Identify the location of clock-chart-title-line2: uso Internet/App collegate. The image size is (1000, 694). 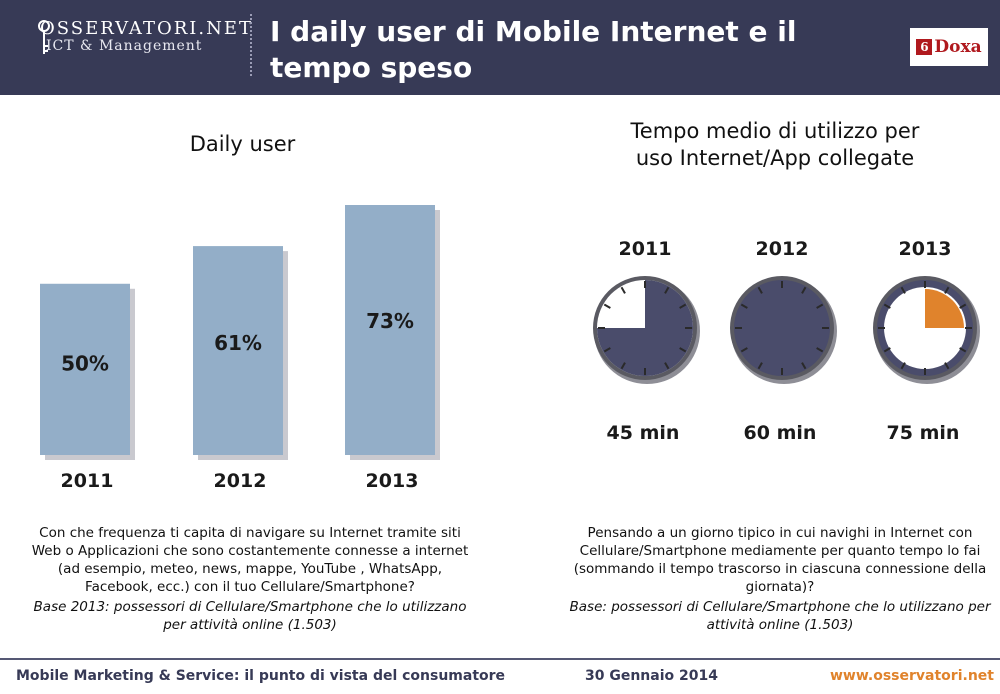
(775, 158).